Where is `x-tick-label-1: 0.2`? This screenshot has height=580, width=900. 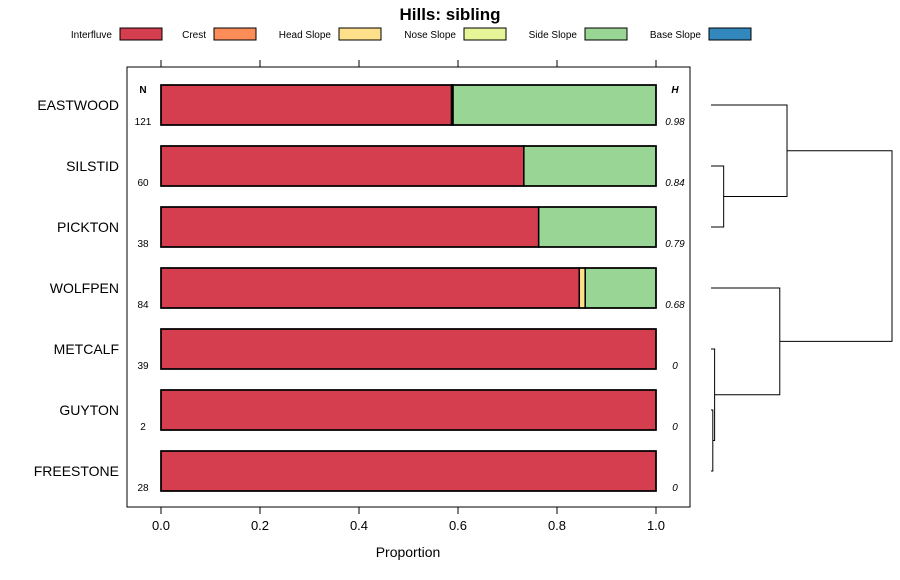
x-tick-label-1: 0.2 is located at coordinates (260, 525).